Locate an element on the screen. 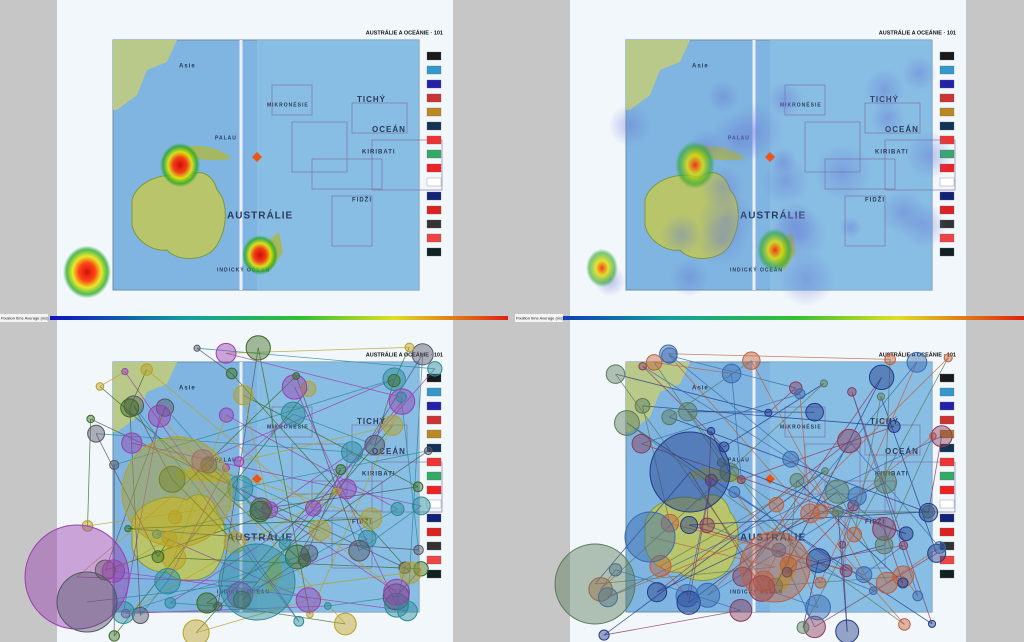  heat-spot is located at coordinates (260, 255).